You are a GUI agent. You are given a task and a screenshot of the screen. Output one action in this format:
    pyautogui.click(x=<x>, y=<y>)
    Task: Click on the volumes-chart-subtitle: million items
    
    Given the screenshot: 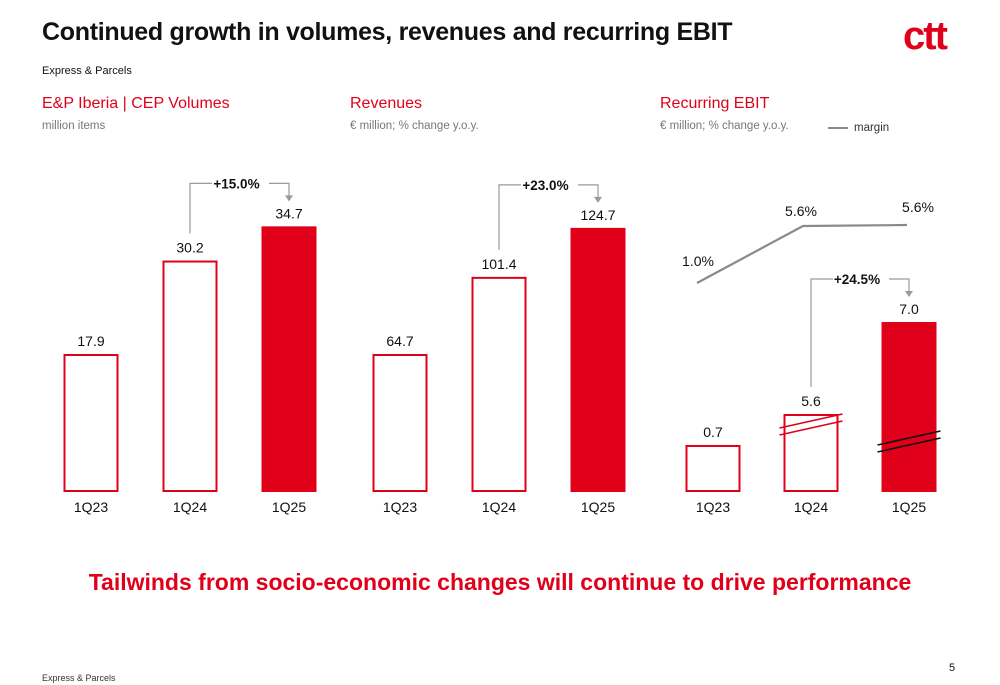 What is the action you would take?
    pyautogui.click(x=74, y=126)
    